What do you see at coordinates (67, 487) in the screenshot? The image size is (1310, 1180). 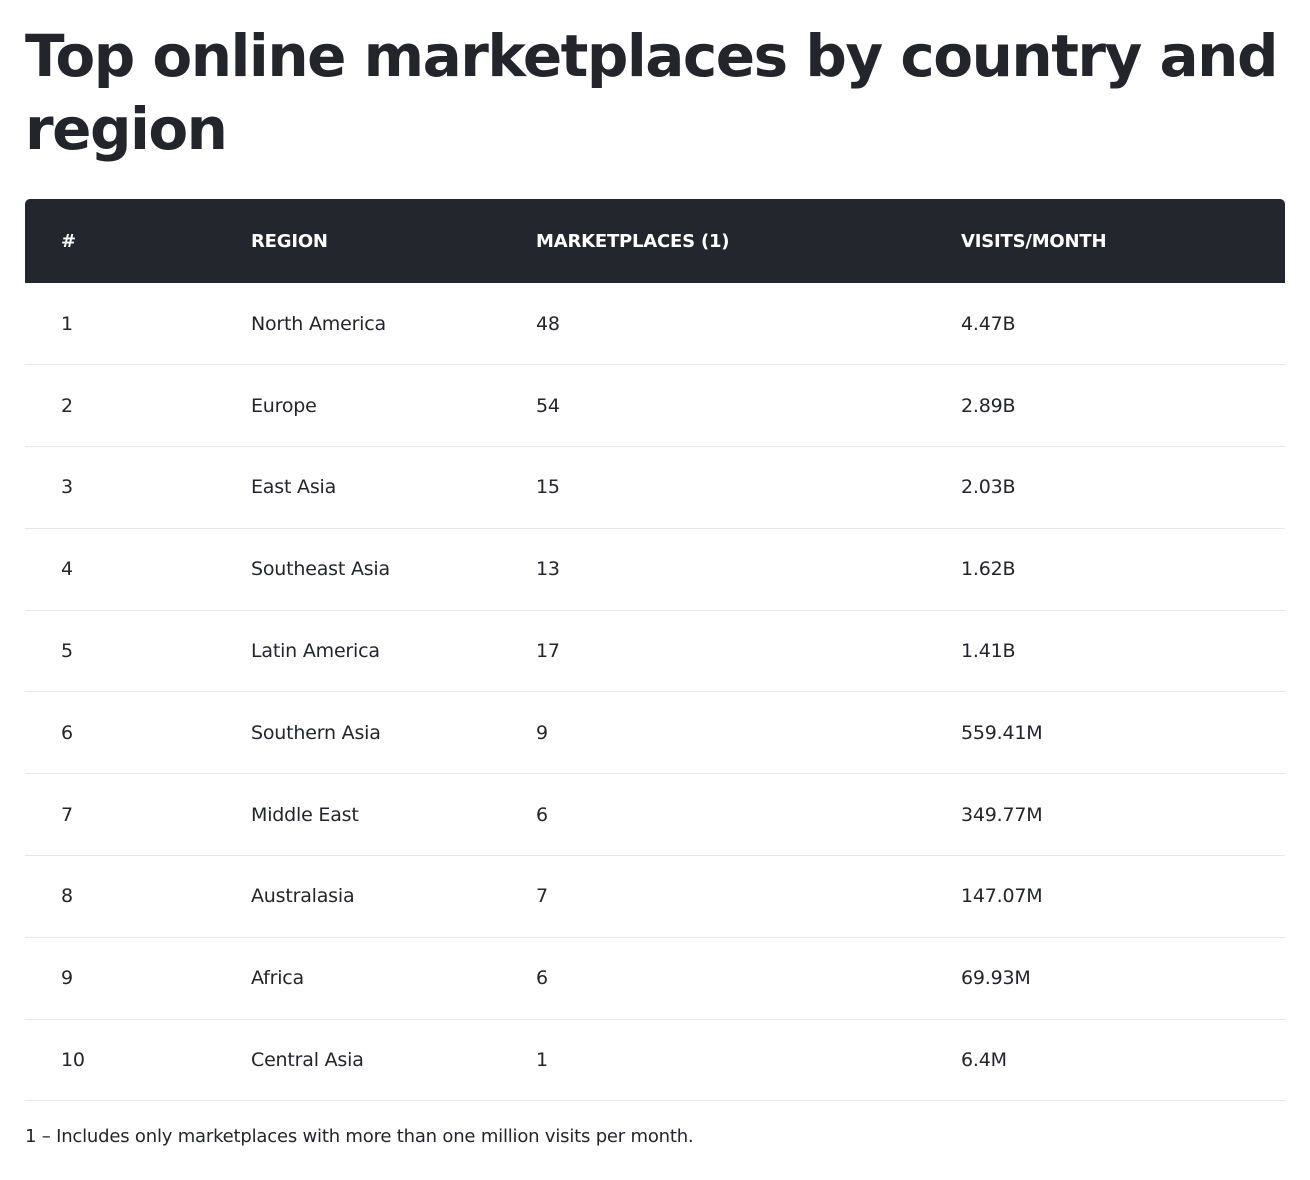 I see `rank-cell: 3` at bounding box center [67, 487].